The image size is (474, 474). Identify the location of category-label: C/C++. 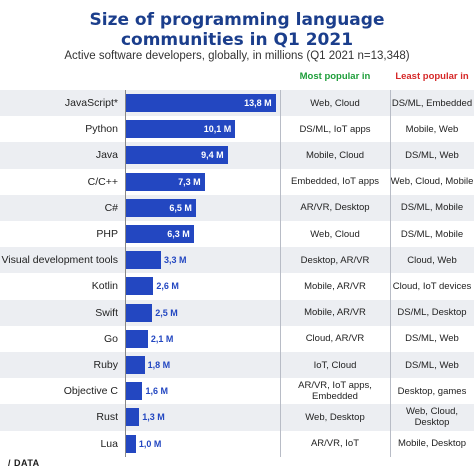
(102, 181).